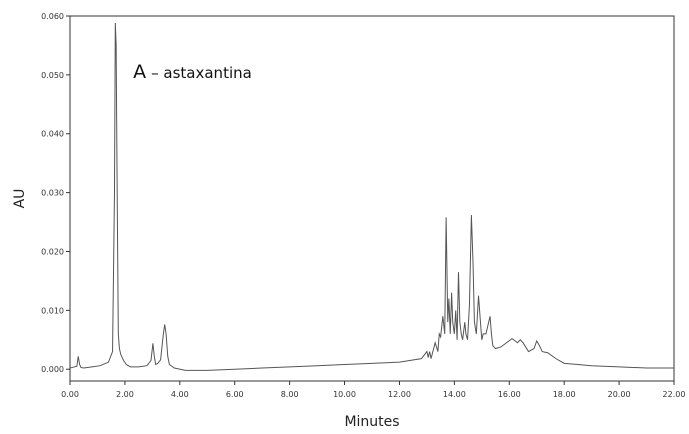  Describe the element at coordinates (52, 75) in the screenshot. I see `y-tick-label: 0.050` at that location.